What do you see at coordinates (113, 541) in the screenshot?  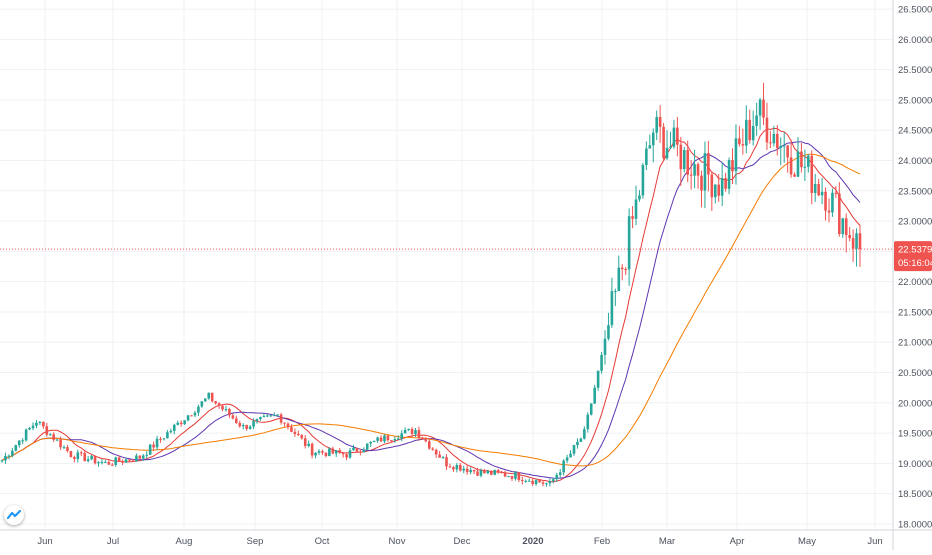 I see `x-tick-label: Jul` at bounding box center [113, 541].